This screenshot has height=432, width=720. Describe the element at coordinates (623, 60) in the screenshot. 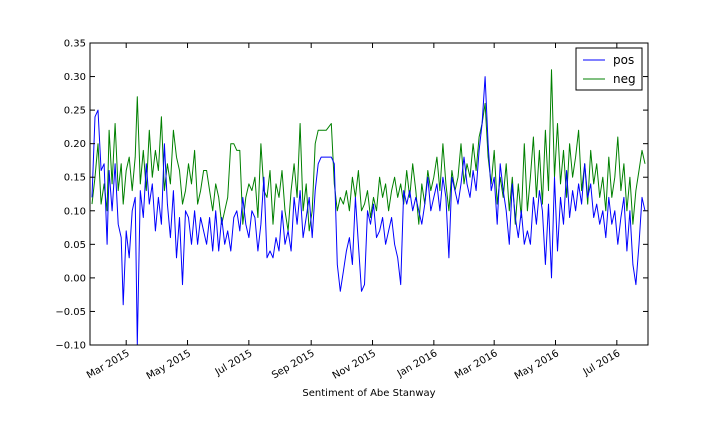

I see `legend-label-pos: pos` at that location.